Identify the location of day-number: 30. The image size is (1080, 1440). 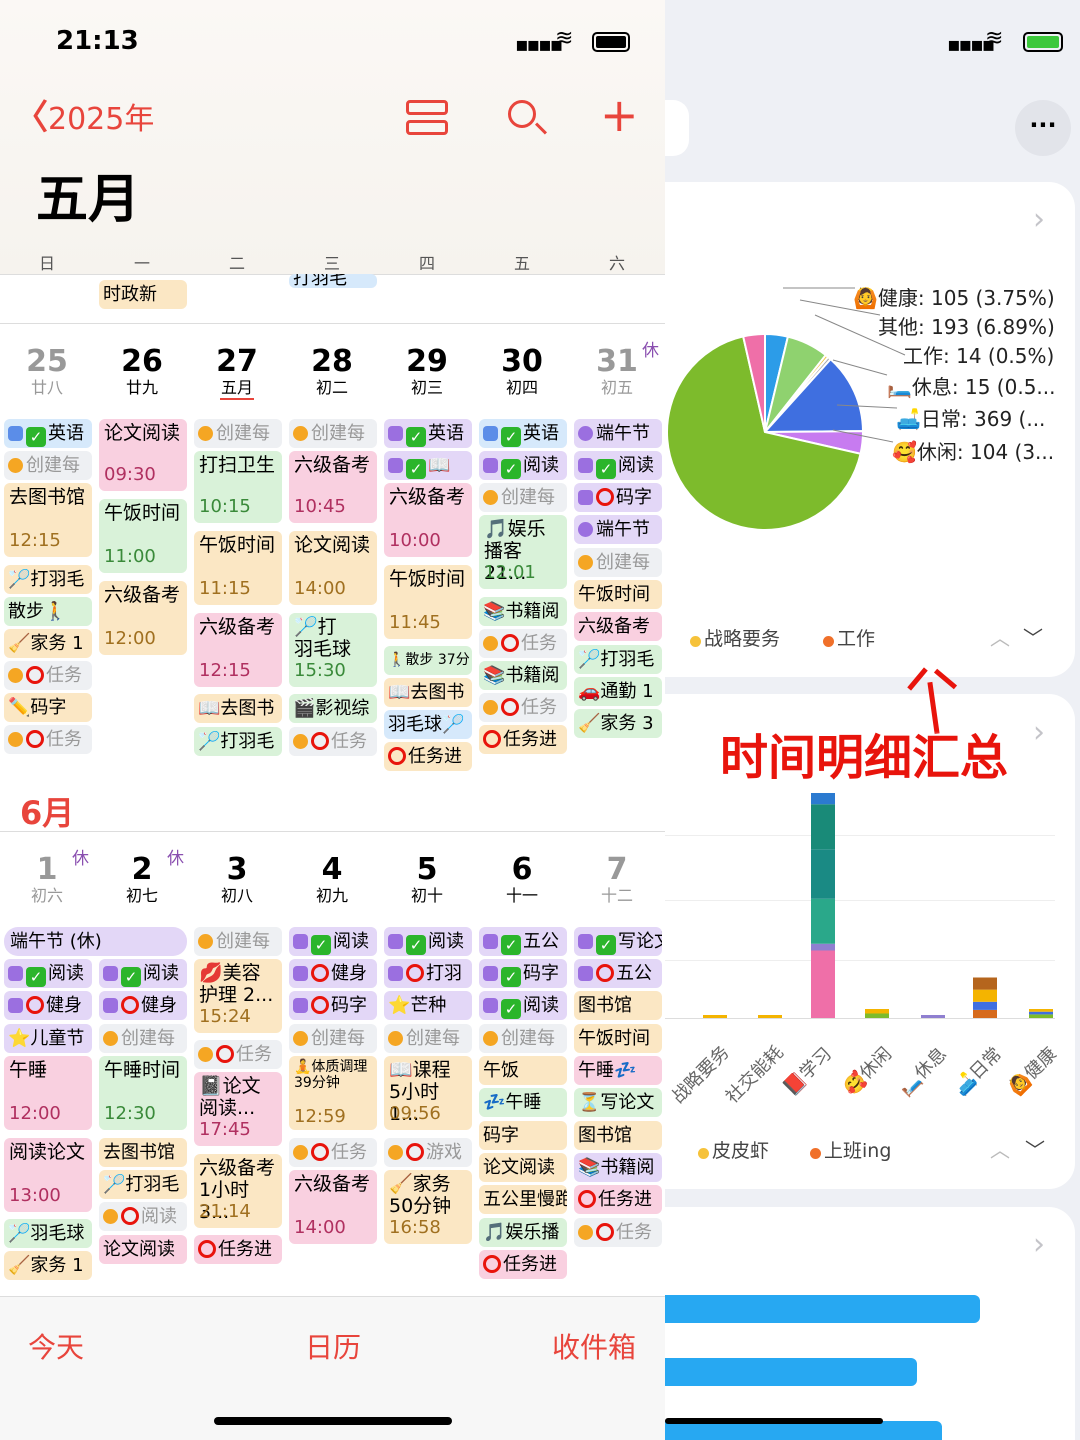
(522, 361).